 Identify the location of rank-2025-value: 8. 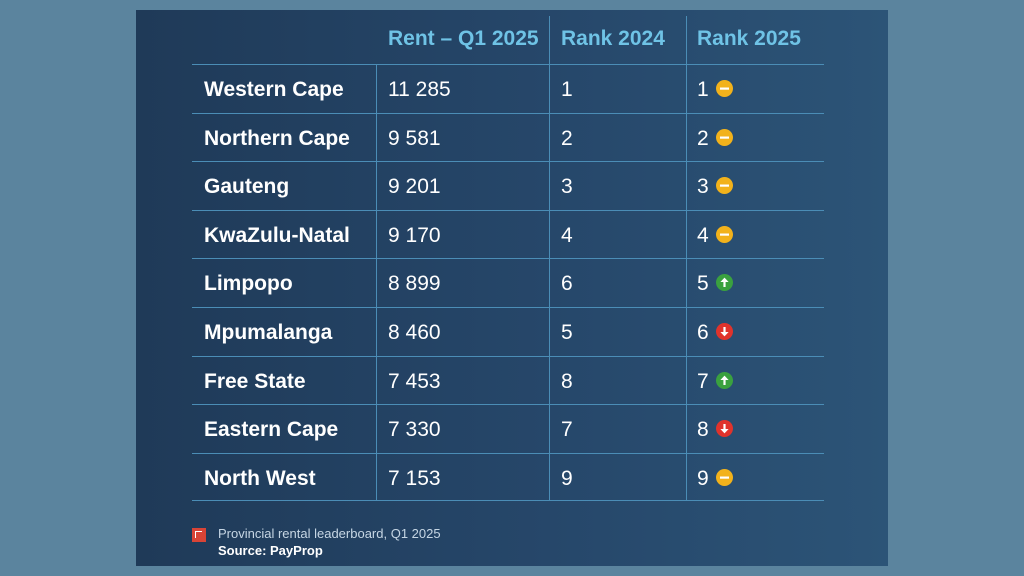
(703, 430).